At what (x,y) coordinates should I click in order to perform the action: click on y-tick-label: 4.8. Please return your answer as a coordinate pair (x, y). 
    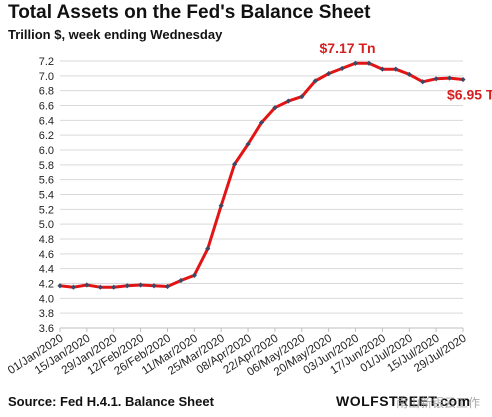
    Looking at the image, I should click on (46, 240).